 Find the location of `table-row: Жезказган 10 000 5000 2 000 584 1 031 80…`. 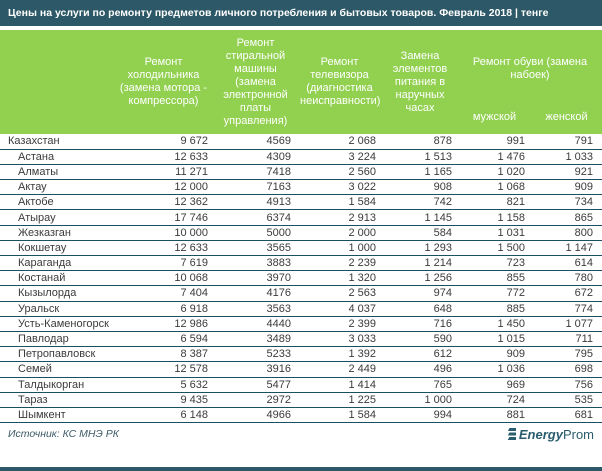

table-row: Жезказган 10 000 5000 2 000 584 1 031 80… is located at coordinates (301, 233).